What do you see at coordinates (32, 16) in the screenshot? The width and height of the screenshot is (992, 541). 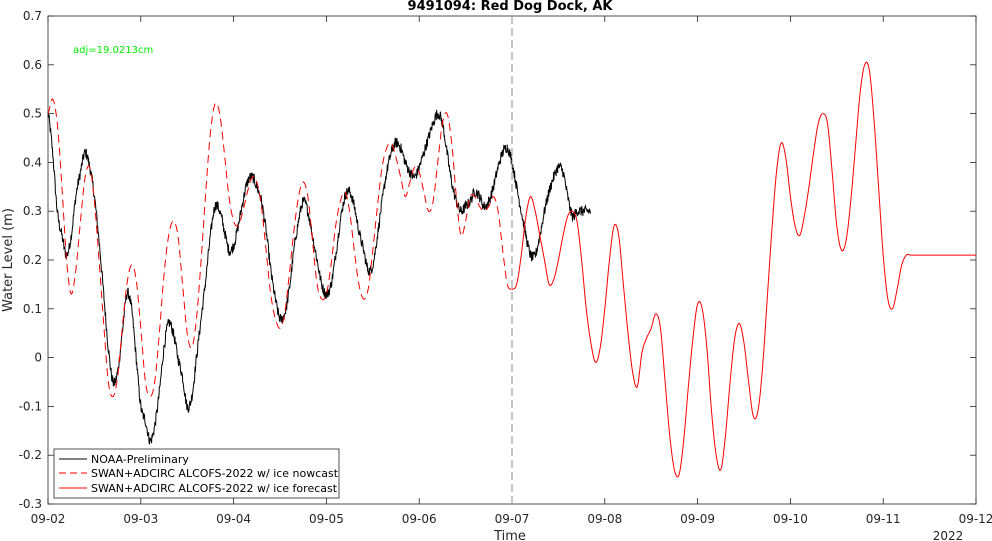 I see `y-tick-label: 0.7` at bounding box center [32, 16].